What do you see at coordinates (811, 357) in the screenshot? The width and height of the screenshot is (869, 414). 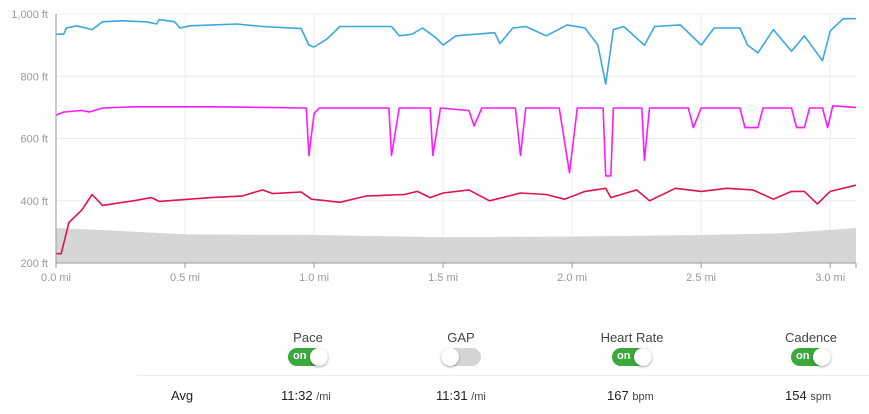 I see `cadence-toggle: on` at bounding box center [811, 357].